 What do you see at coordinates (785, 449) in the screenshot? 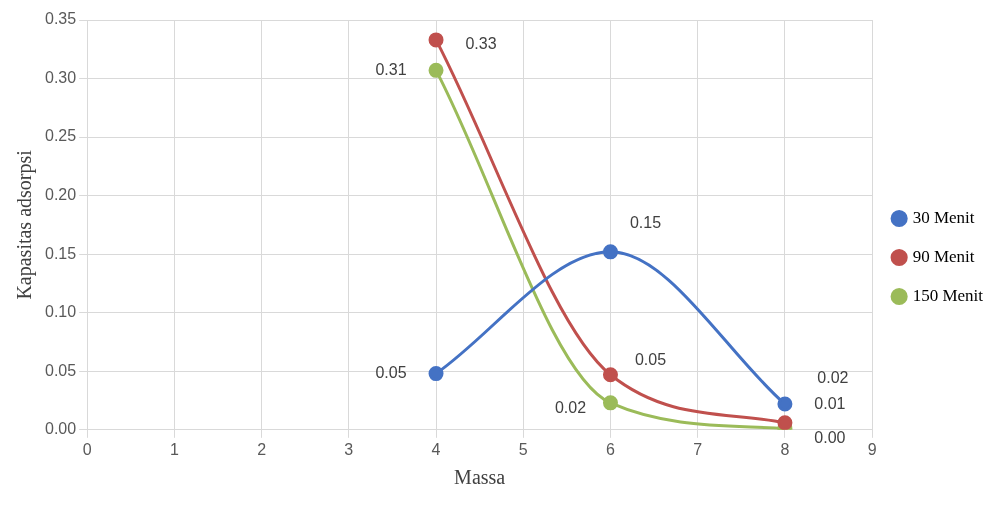
I see `x-tick-label: 8` at bounding box center [785, 449].